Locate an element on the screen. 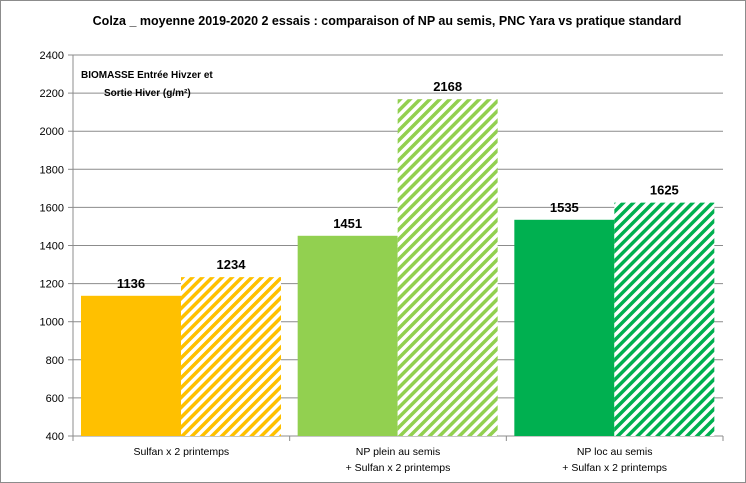 The width and height of the screenshot is (746, 483). y-tick-label: 2200 is located at coordinates (52, 94).